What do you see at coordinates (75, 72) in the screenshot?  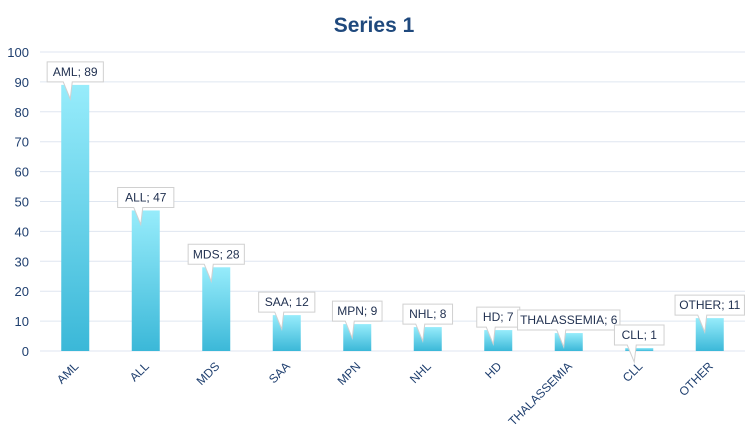 I see `data-label-text: AML; 89` at bounding box center [75, 72].